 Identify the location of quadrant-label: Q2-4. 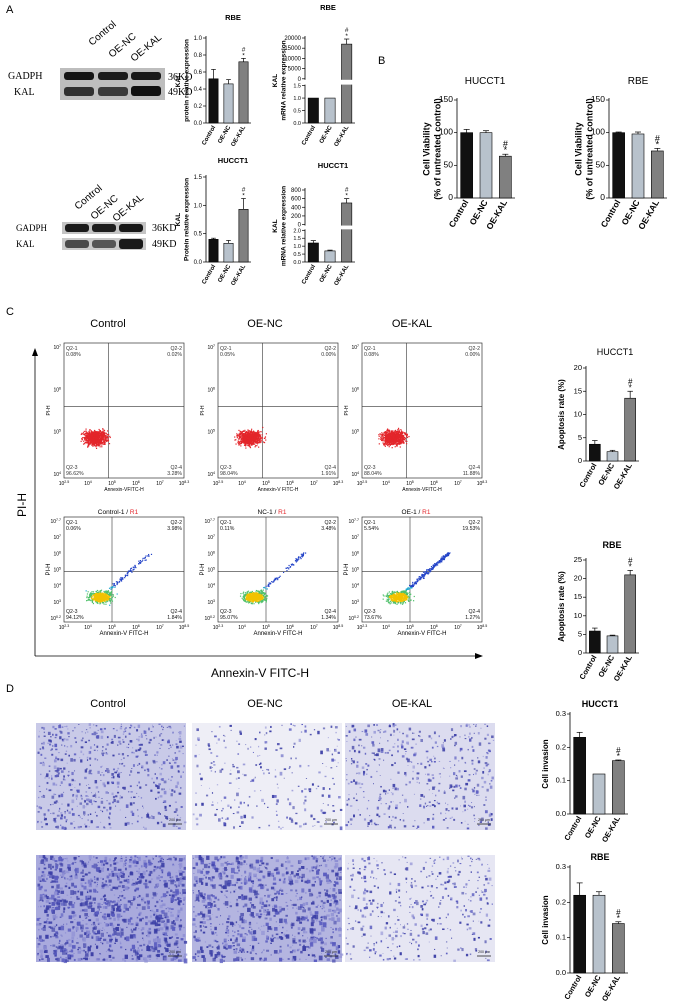
(330, 612).